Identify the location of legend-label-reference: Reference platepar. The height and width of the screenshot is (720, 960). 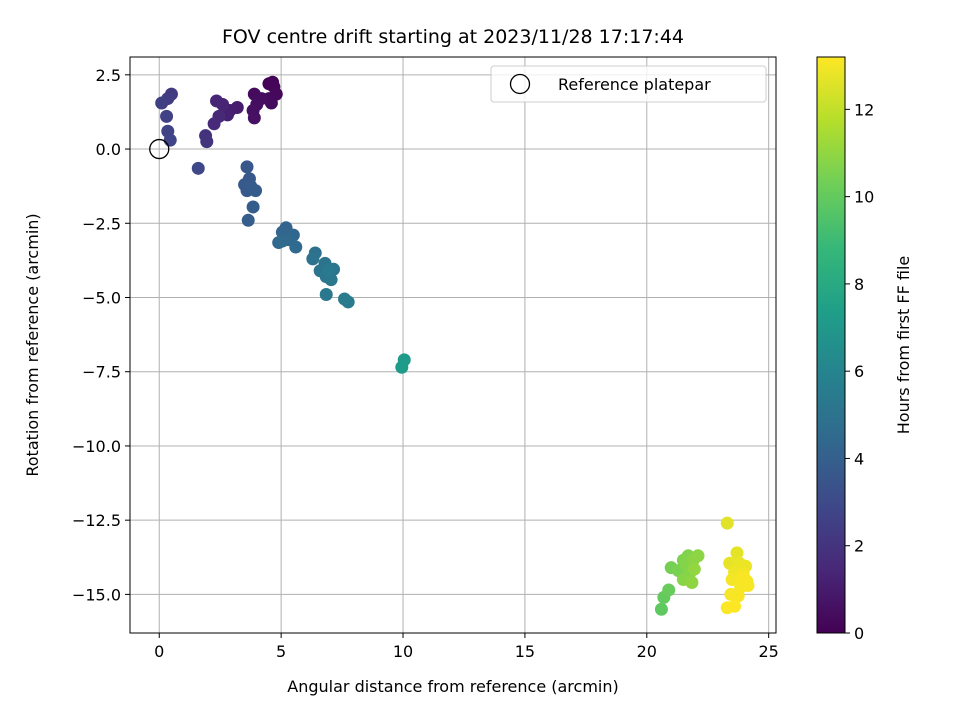
(634, 84).